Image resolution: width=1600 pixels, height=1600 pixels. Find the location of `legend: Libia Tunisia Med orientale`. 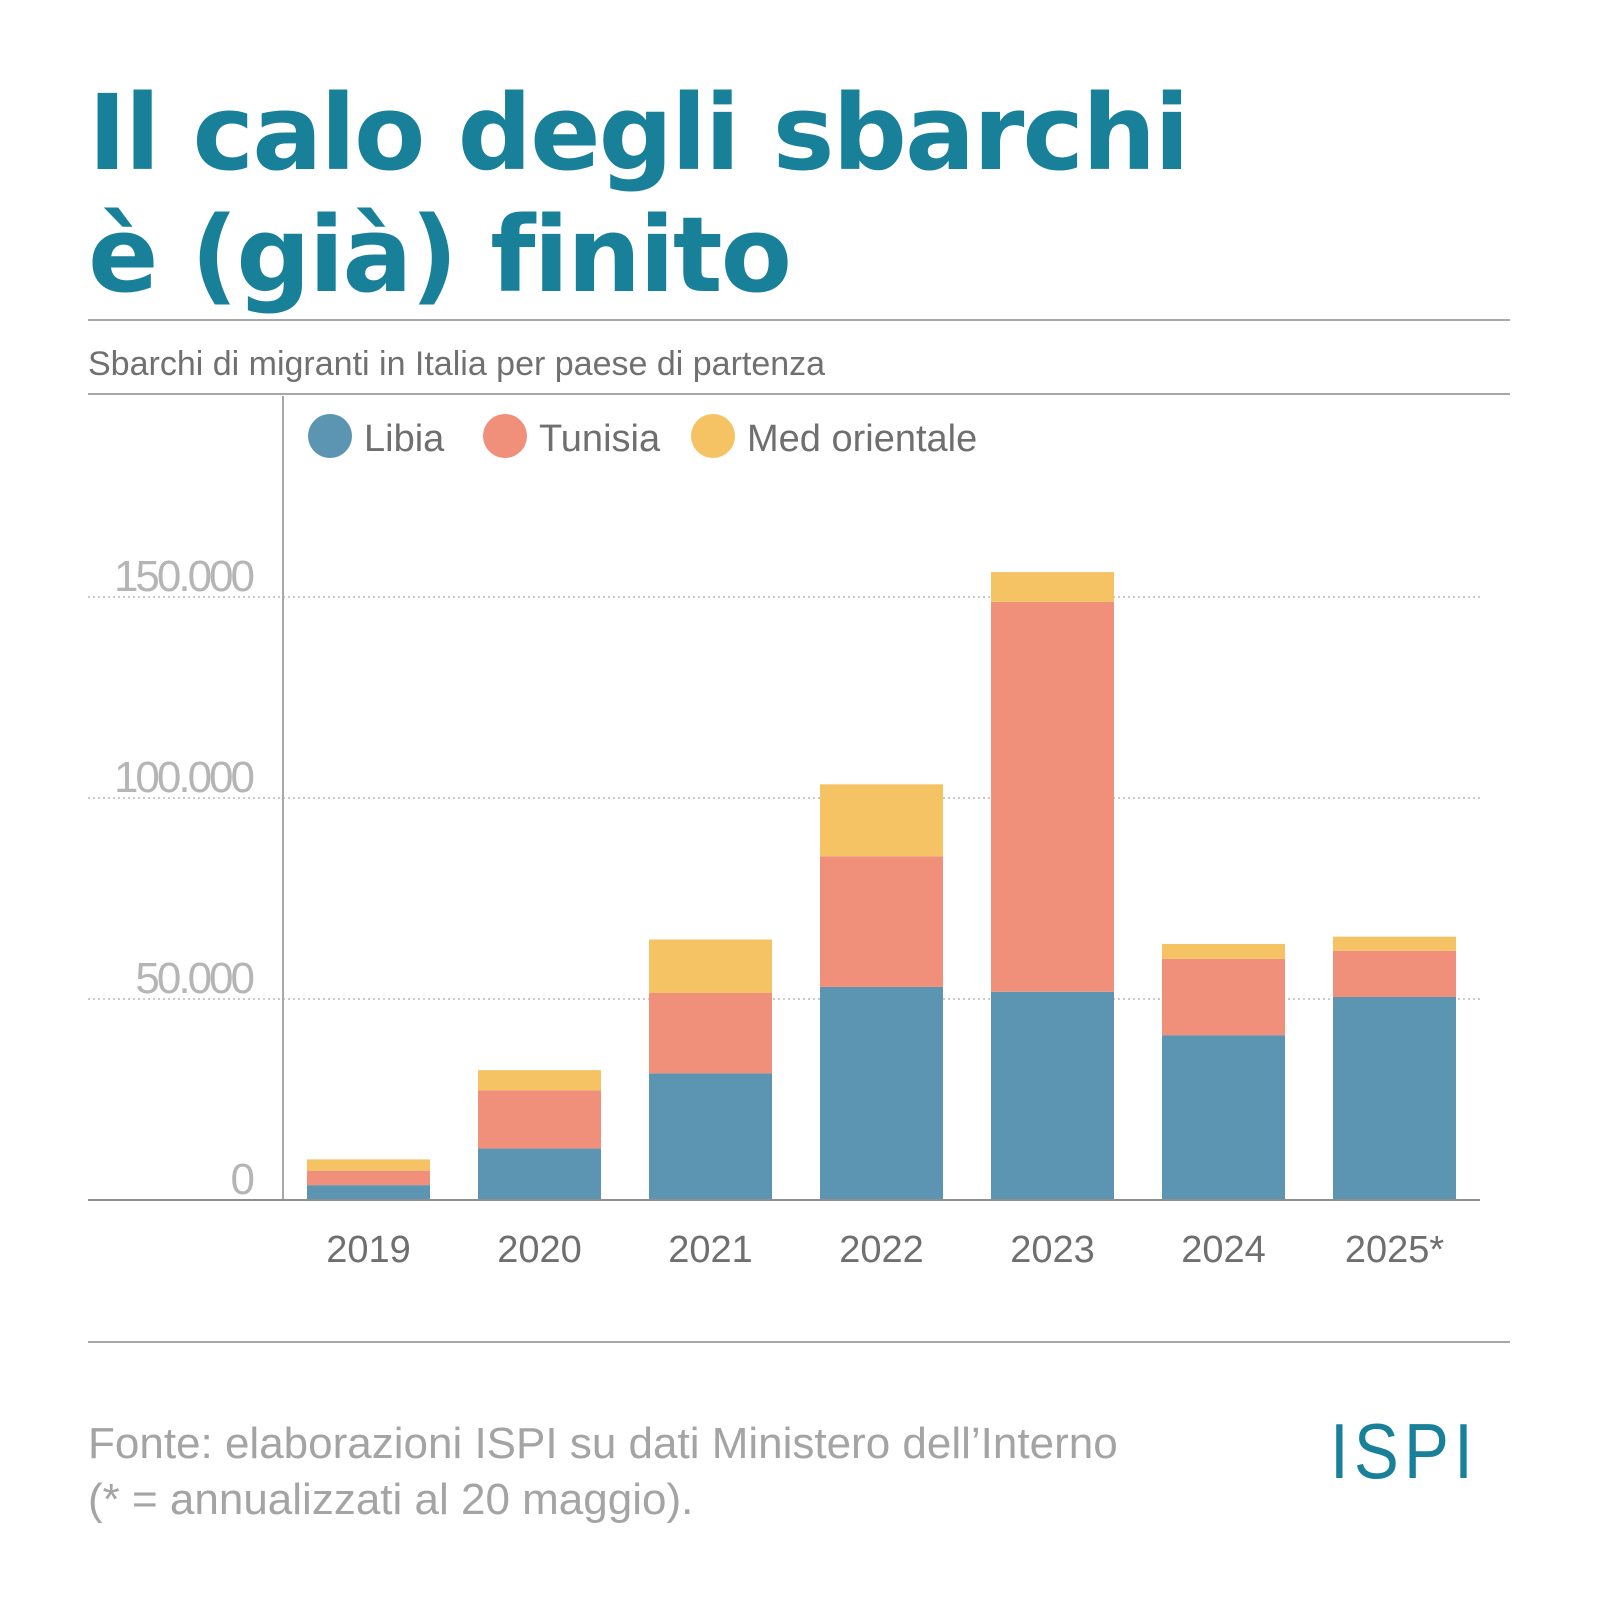

legend: Libia Tunisia Med orientale is located at coordinates (642, 437).